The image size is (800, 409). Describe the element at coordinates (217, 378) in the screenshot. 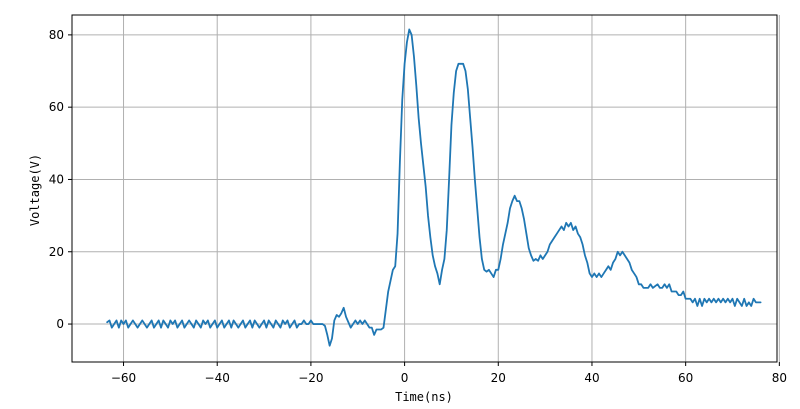

I see `x-tick-label: −40` at that location.